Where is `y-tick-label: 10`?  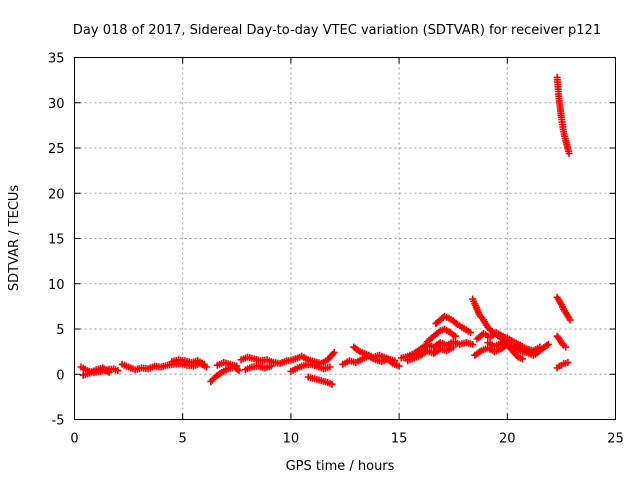 y-tick-label: 10 is located at coordinates (56, 285).